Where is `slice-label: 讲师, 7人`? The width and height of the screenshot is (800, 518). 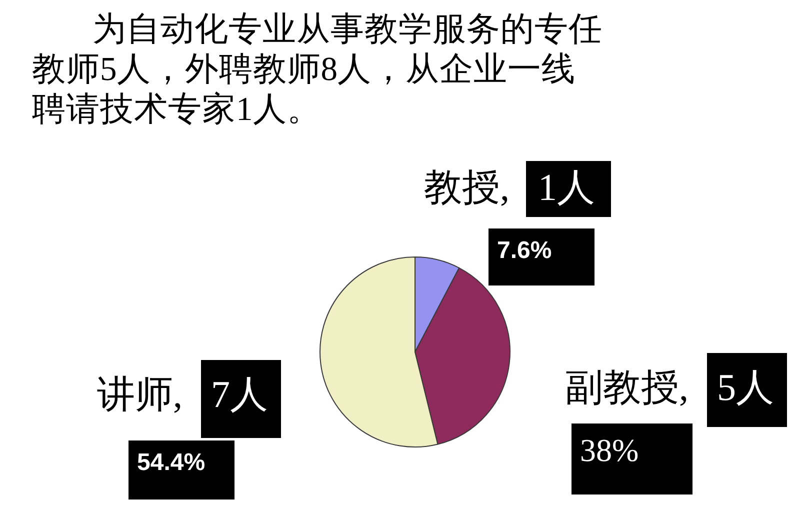
slice-label: 讲师, 7人 is located at coordinates (182, 395).